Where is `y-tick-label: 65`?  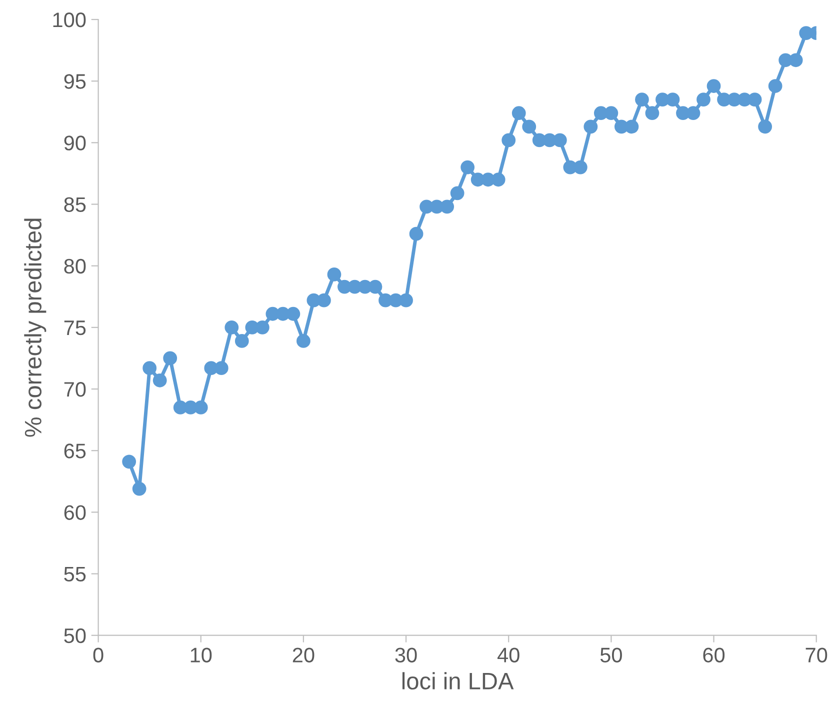
y-tick-label: 65 is located at coordinates (75, 451).